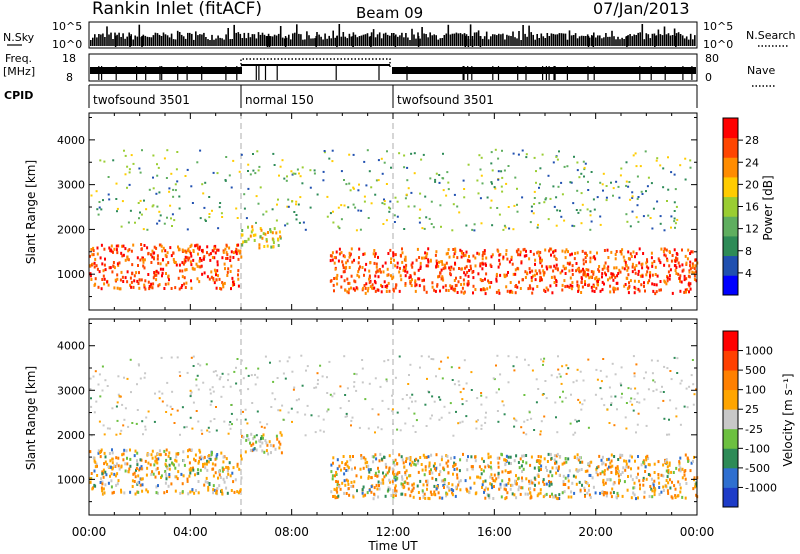 This screenshot has height=554, width=800. What do you see at coordinates (757, 448) in the screenshot?
I see `colorbar-tick-label: -100` at bounding box center [757, 448].